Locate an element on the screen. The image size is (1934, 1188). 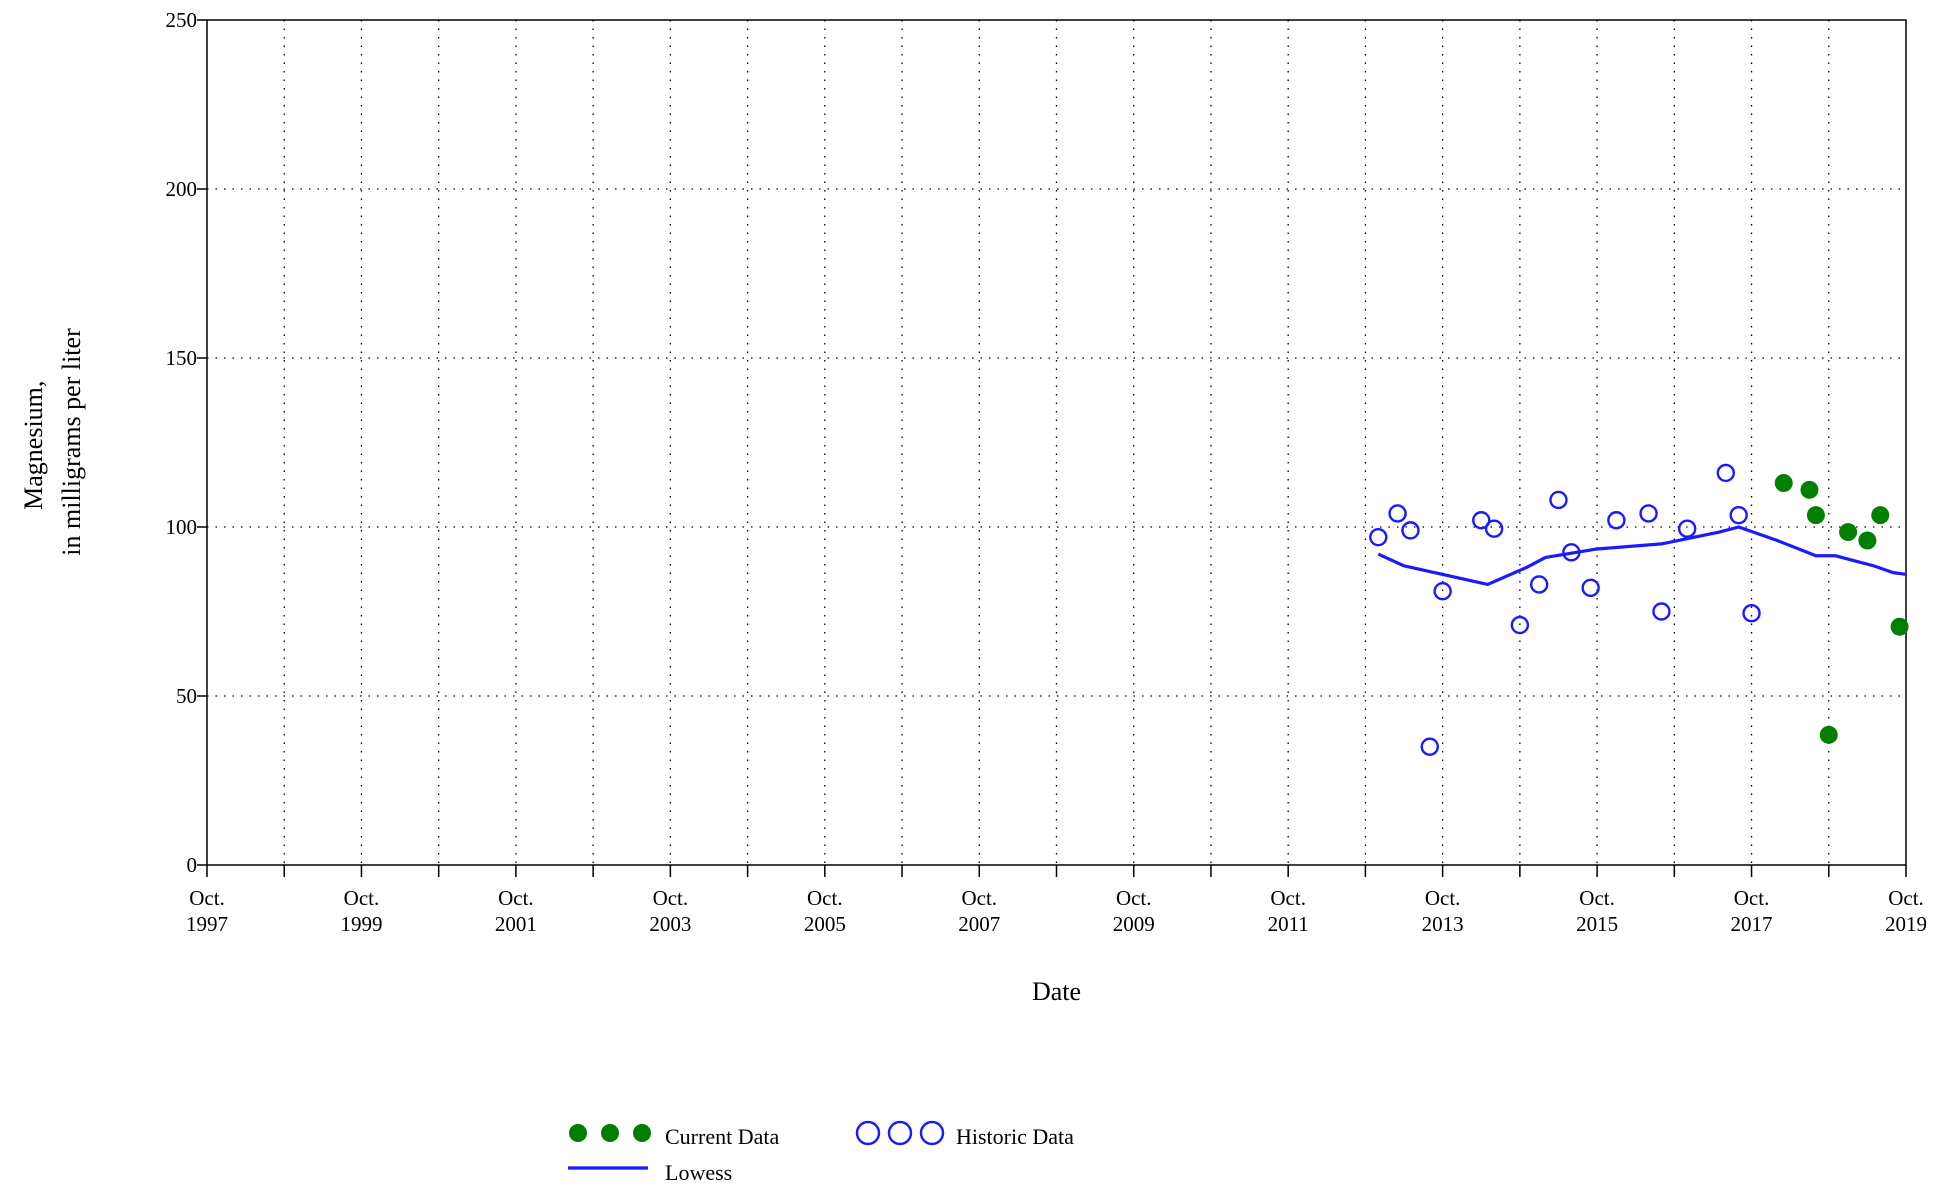
x-tick-label-year: 2015 is located at coordinates (1597, 924).